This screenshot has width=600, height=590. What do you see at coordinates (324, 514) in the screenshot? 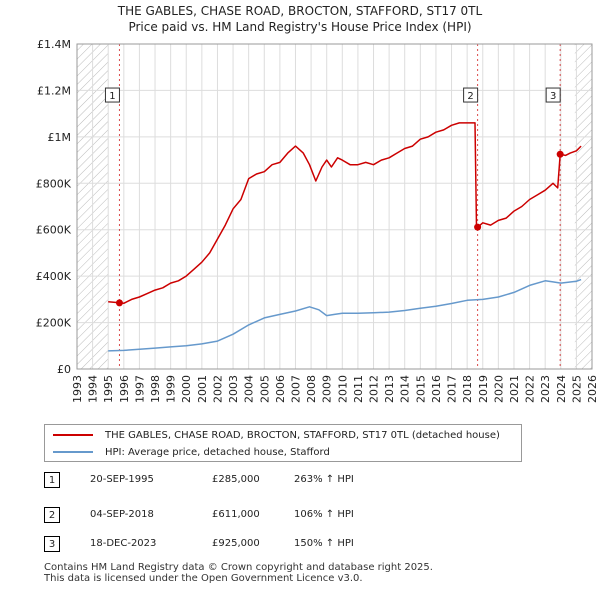
I see `sale-hpi-change: 106% ↑ HPI` at bounding box center [324, 514].